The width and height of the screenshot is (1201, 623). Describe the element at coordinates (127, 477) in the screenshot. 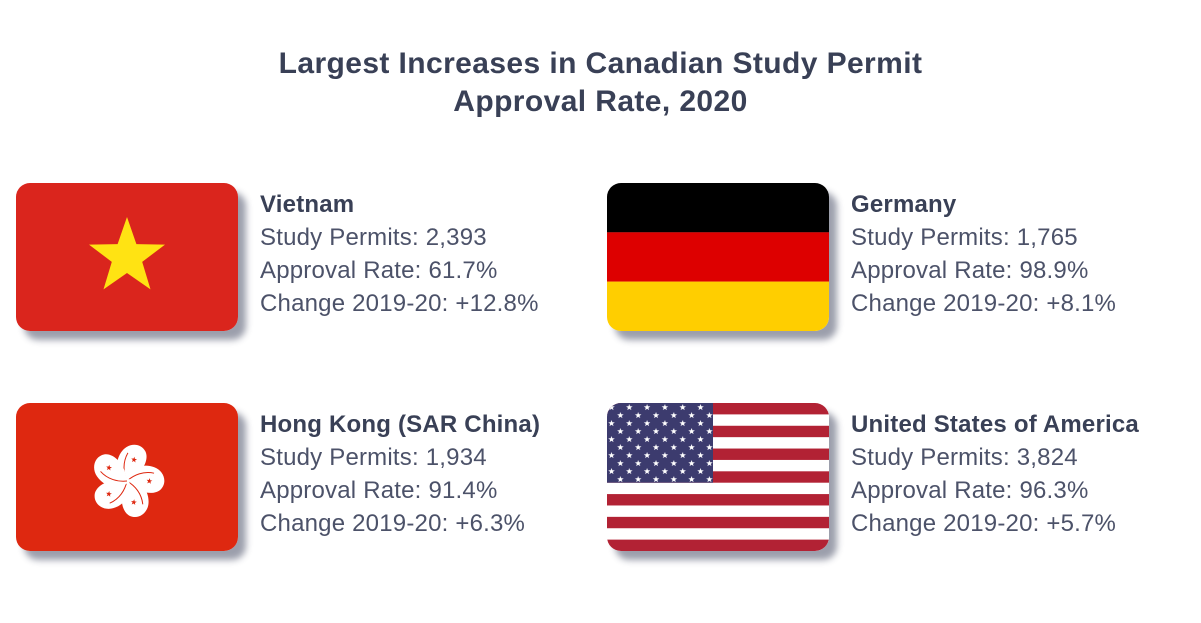

I see `hong-kong-flag` at that location.